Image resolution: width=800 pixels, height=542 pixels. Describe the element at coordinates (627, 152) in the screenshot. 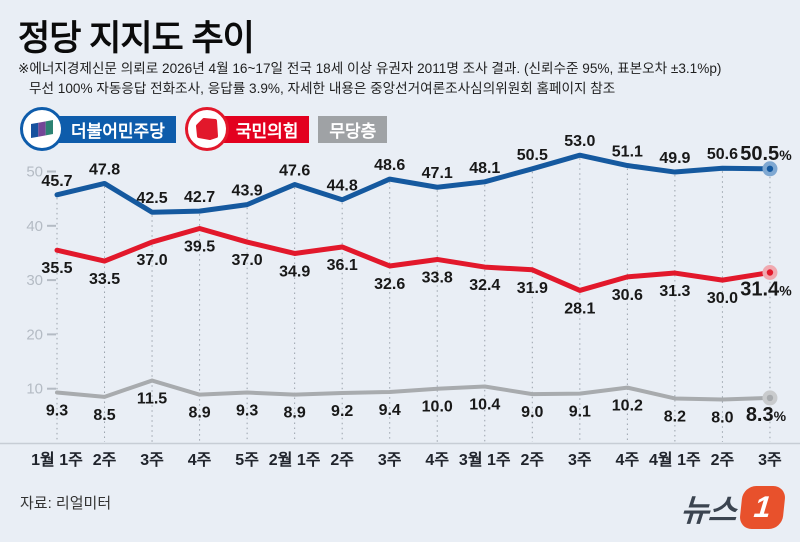

I see `svg-text: 51.1` at that location.